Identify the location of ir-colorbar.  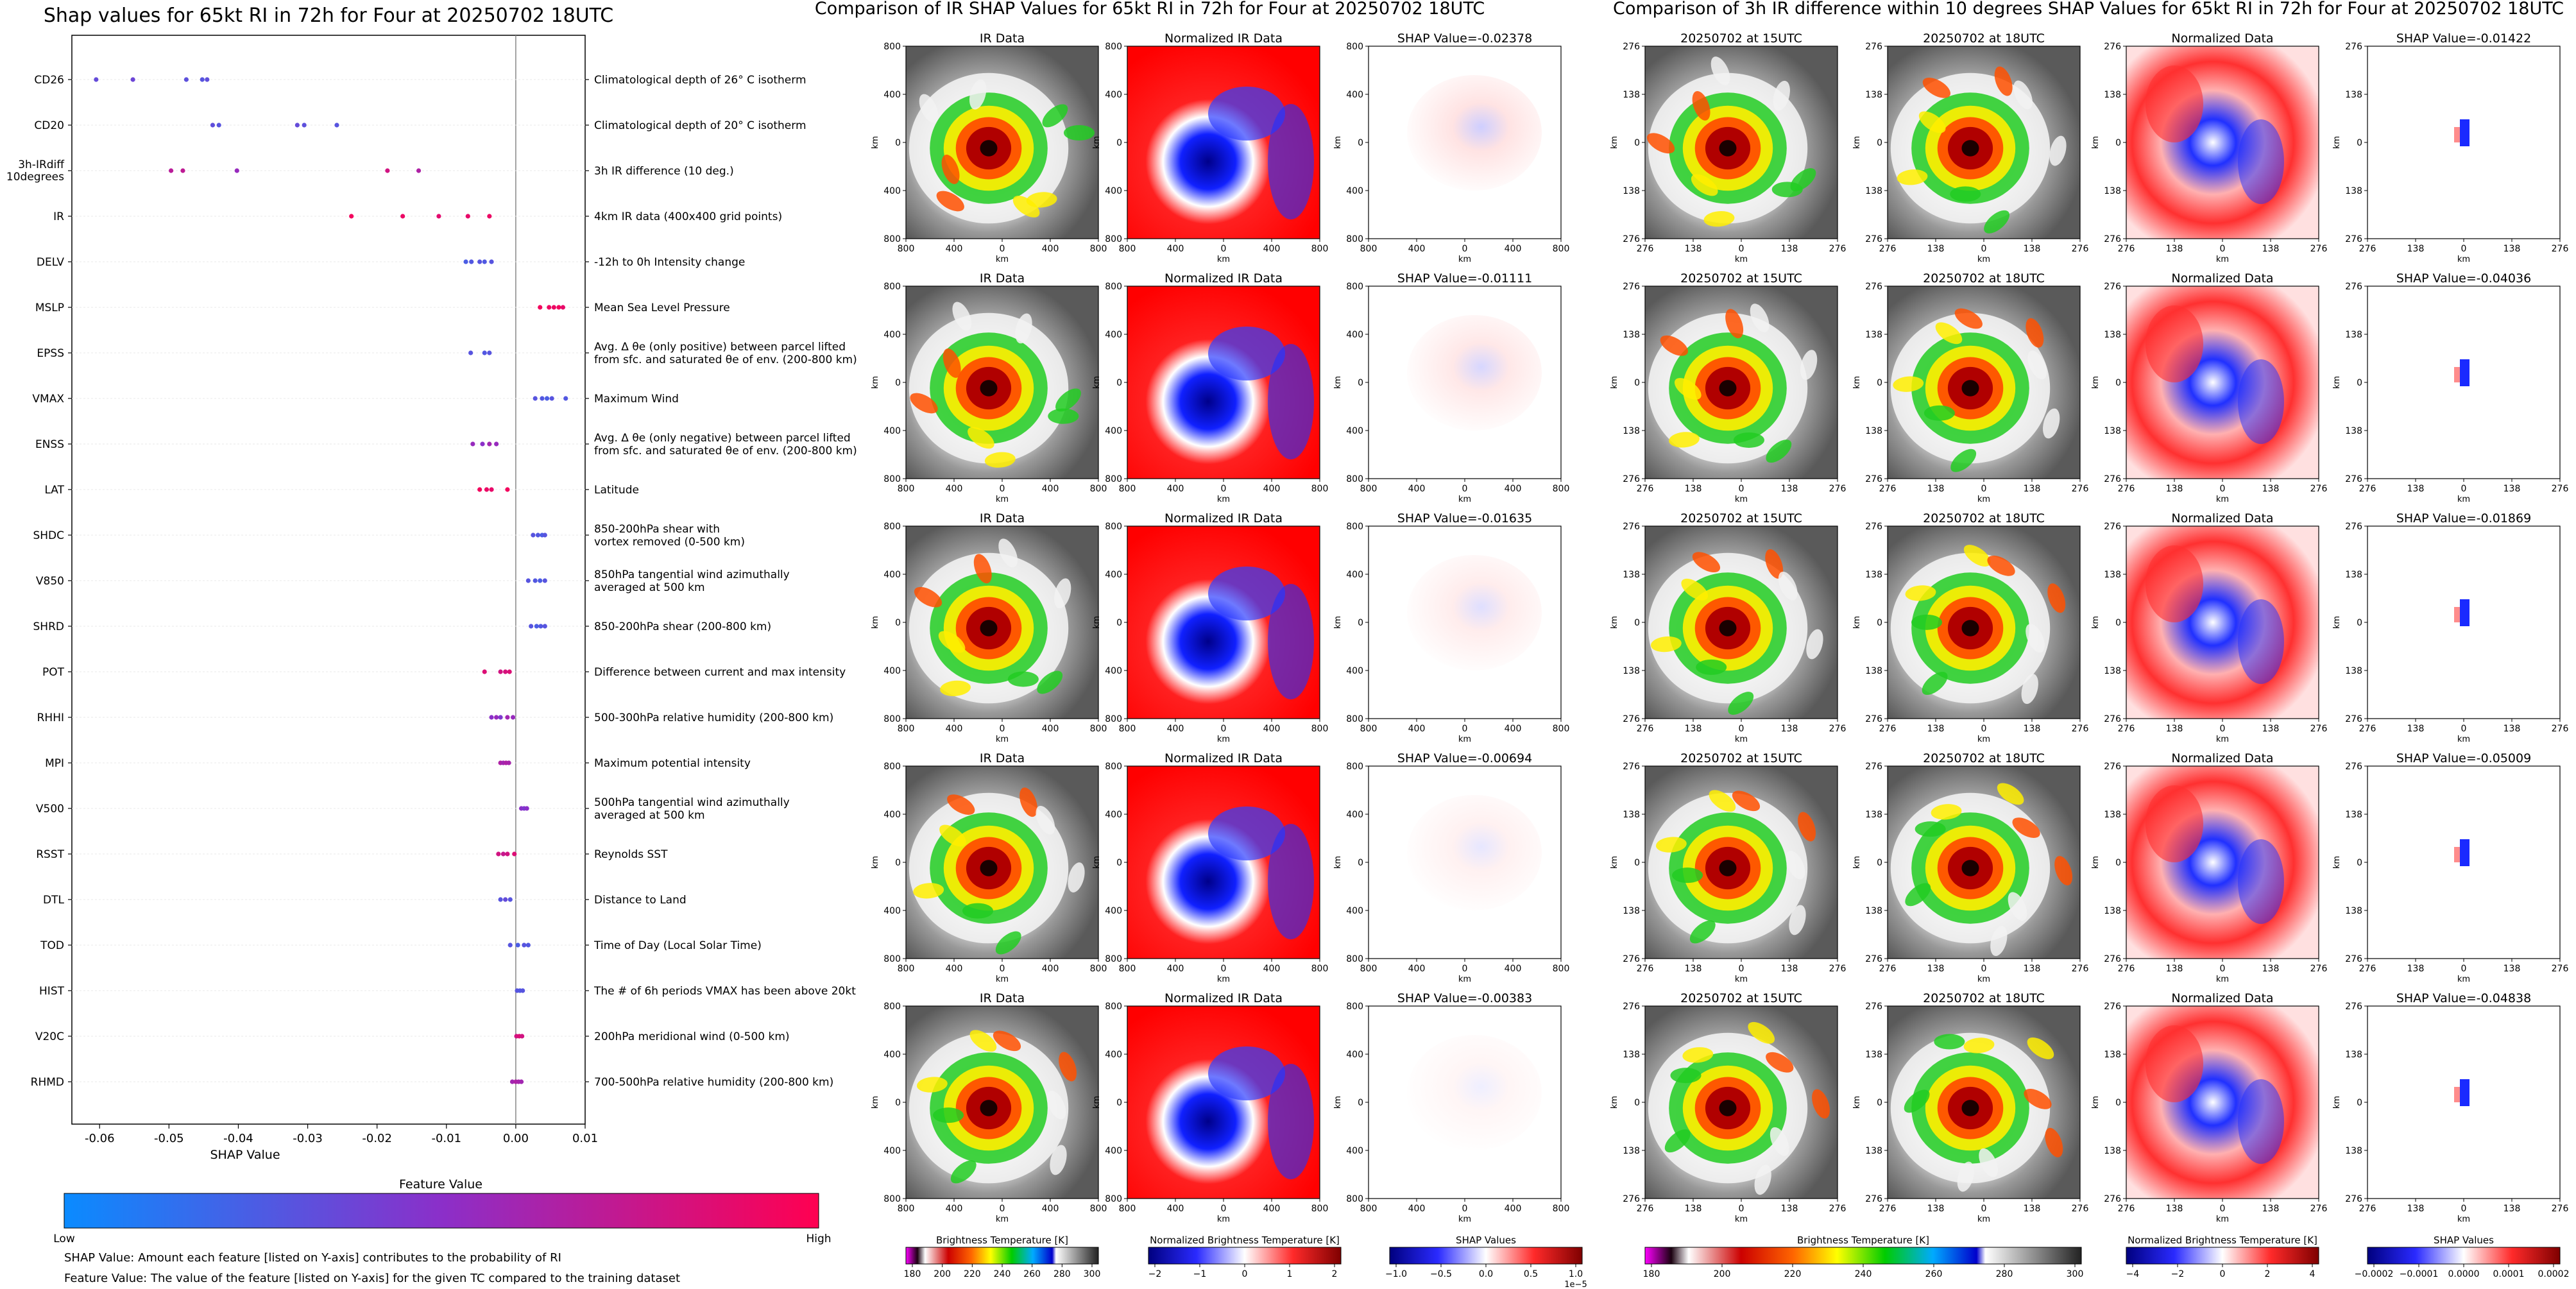
(1863, 1256).